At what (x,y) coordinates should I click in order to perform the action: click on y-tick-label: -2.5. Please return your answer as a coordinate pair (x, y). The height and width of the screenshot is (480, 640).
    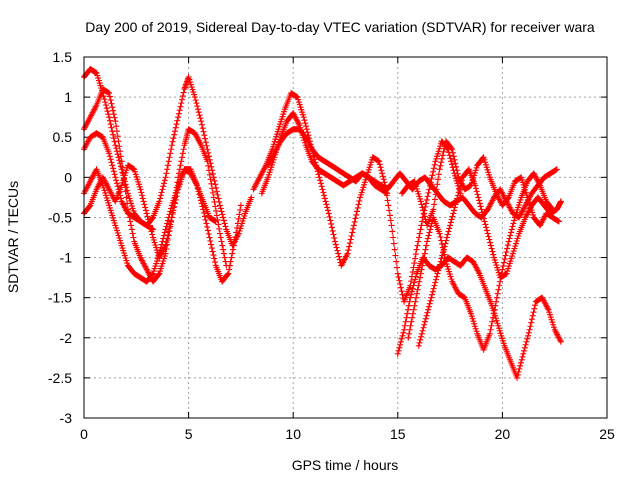
    Looking at the image, I should click on (60, 378).